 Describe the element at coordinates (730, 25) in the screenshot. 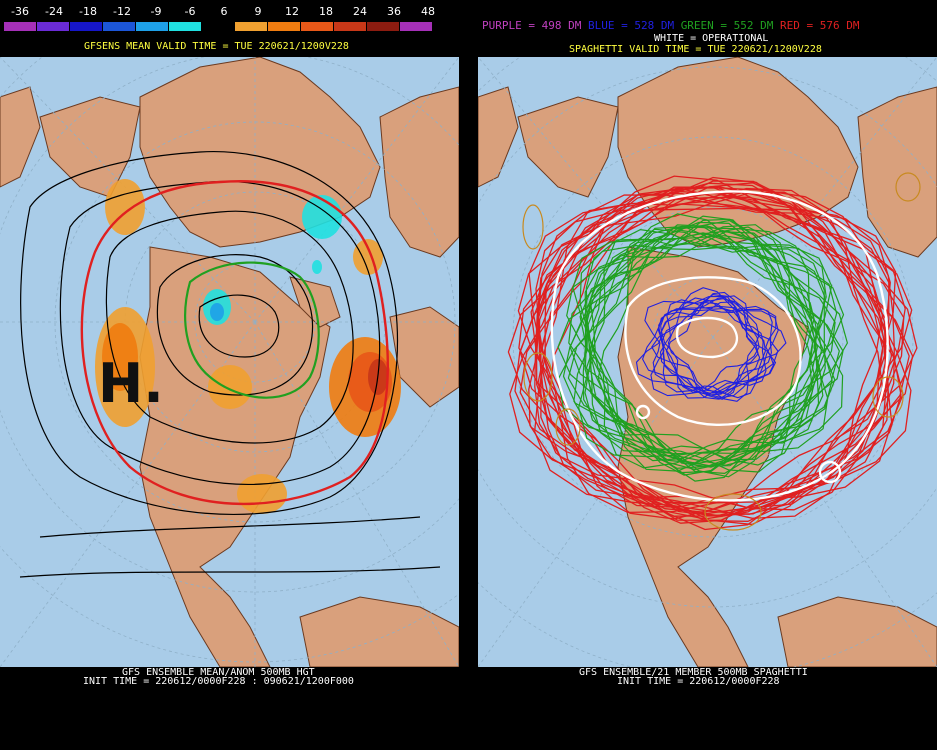

I see `legend-entry: GREEN = 552 DM` at that location.